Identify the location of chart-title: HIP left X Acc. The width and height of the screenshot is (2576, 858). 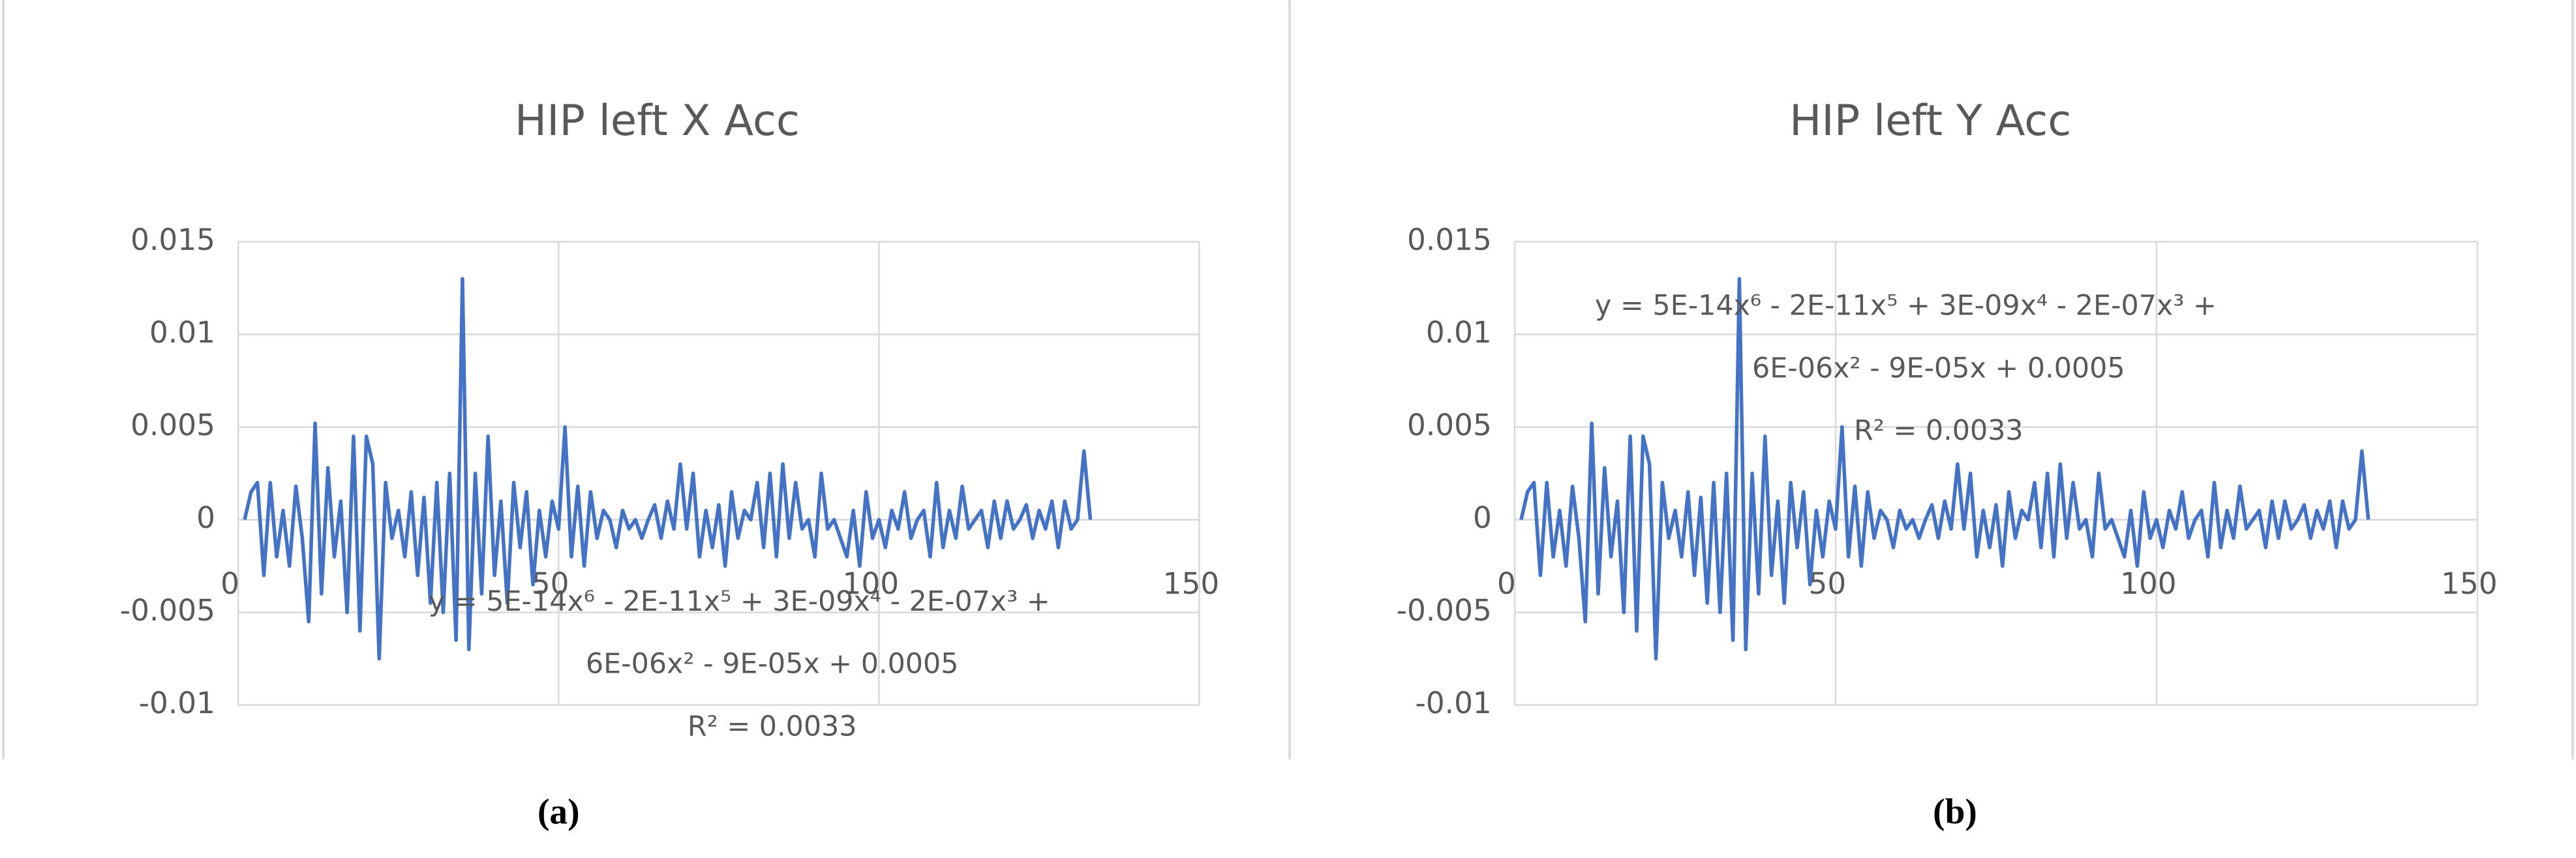
(657, 121).